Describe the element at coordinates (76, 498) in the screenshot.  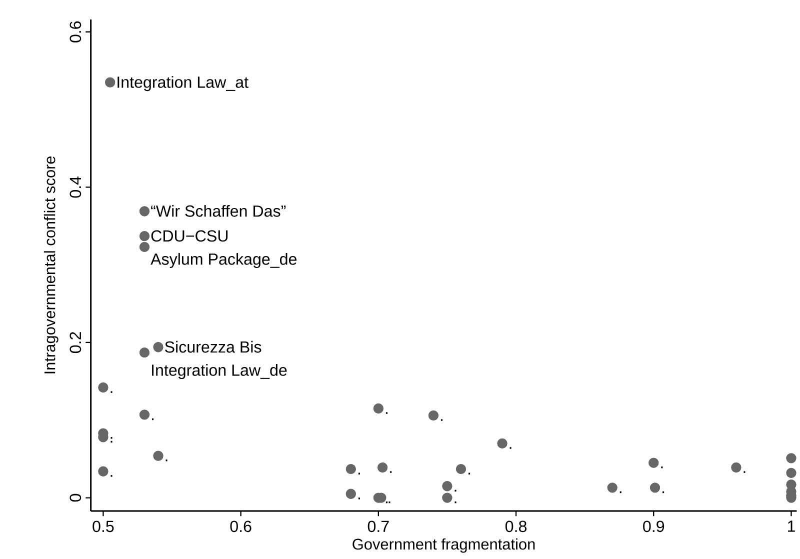
I see `y-tick-label: 0` at that location.